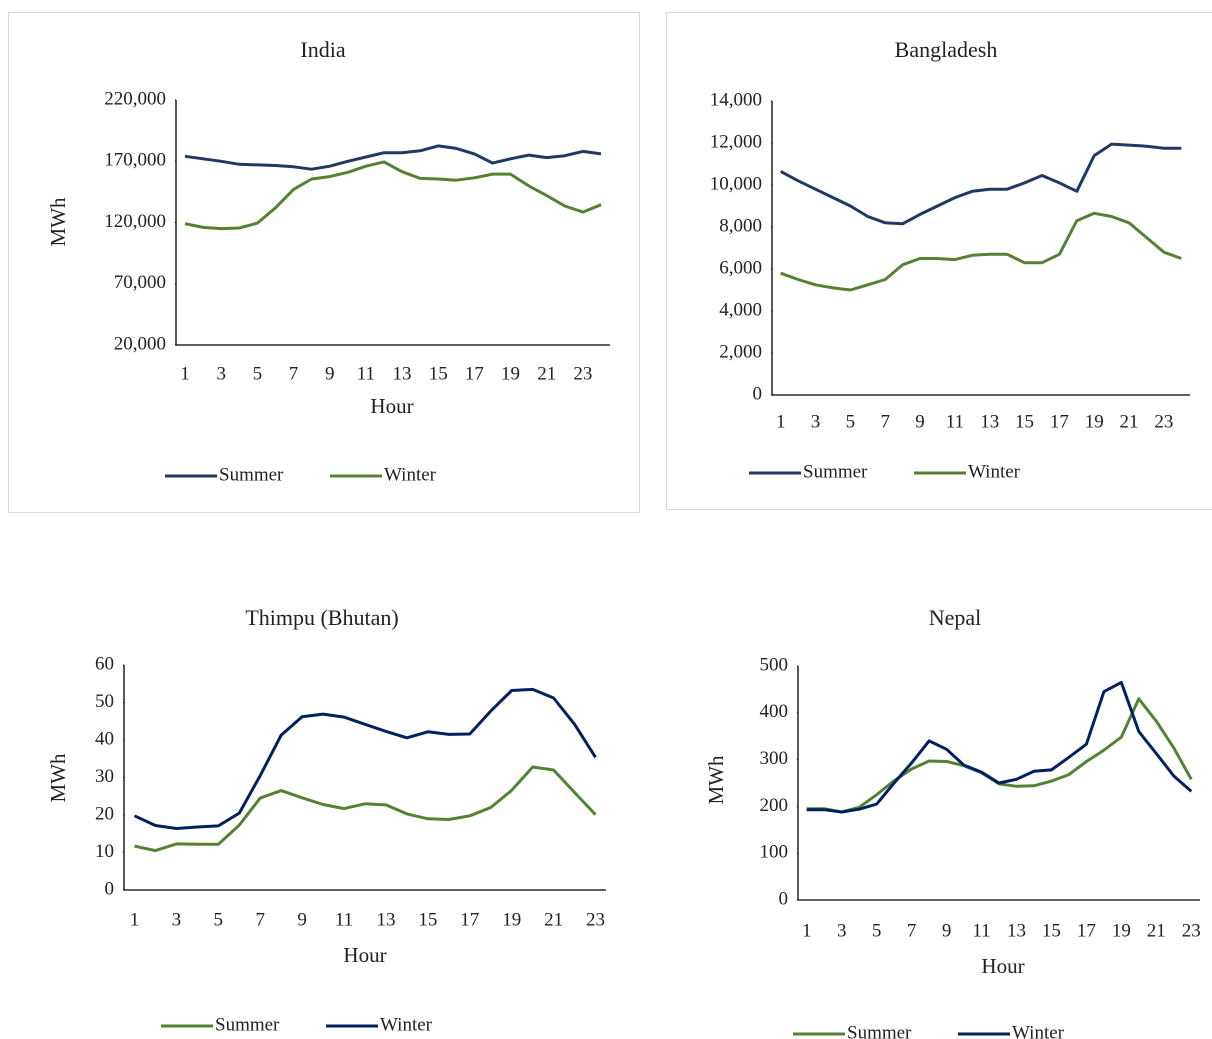  I want to click on y-tick-label: 10,000, so click(736, 183).